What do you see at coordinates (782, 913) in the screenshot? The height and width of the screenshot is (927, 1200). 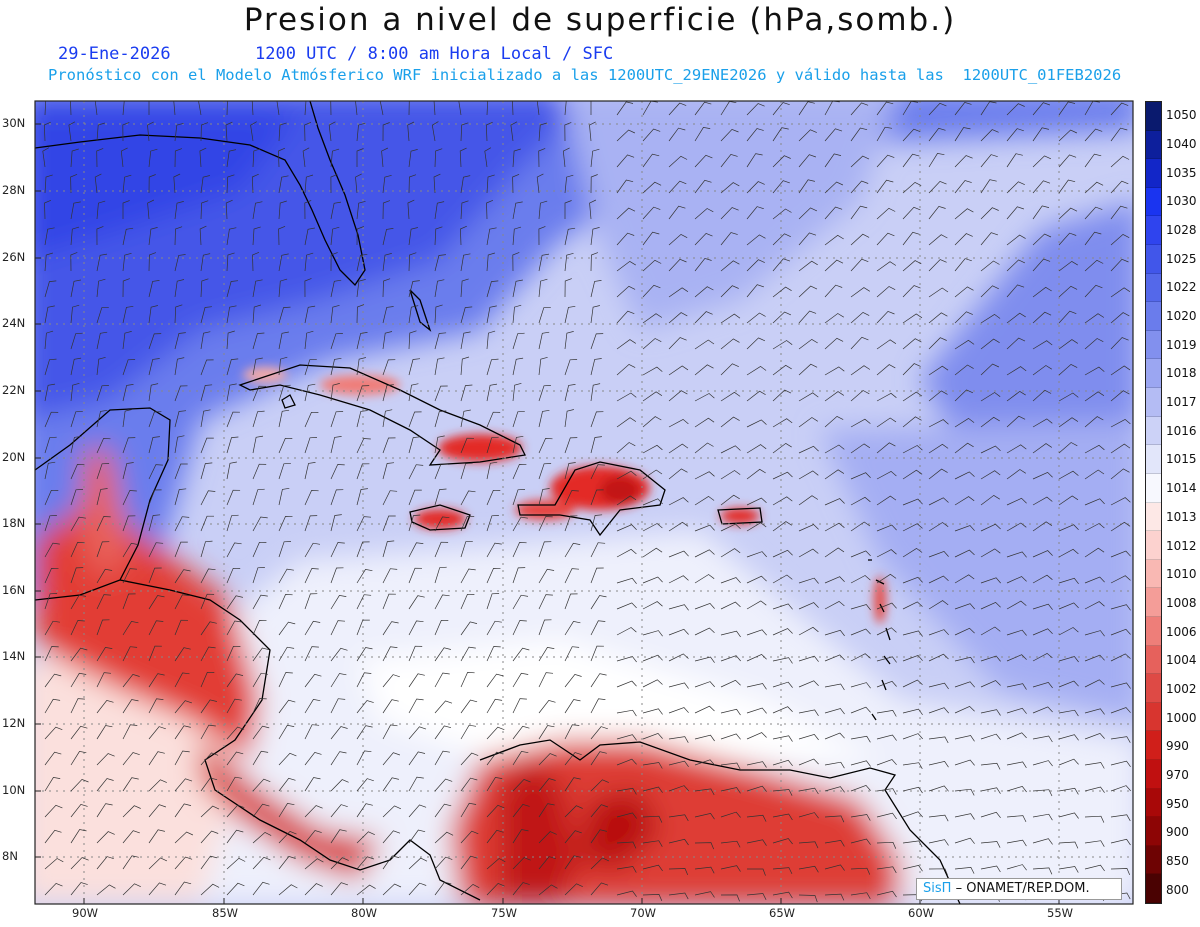 I see `longitude-label: 65W` at bounding box center [782, 913].